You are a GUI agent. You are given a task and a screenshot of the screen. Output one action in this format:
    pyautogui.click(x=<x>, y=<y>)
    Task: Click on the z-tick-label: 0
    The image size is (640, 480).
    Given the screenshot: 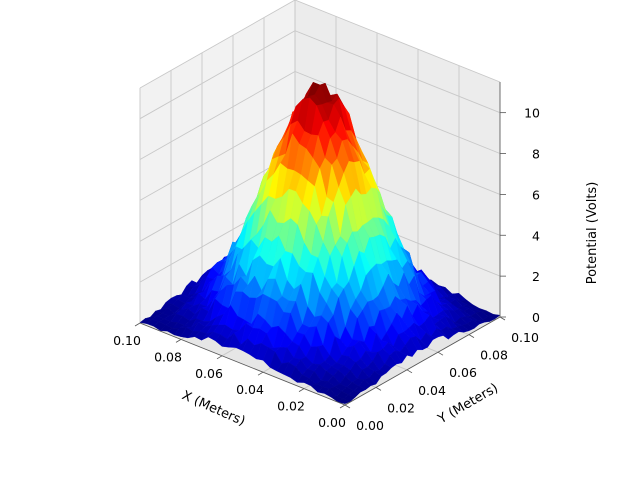 What is the action you would take?
    pyautogui.click(x=536, y=317)
    